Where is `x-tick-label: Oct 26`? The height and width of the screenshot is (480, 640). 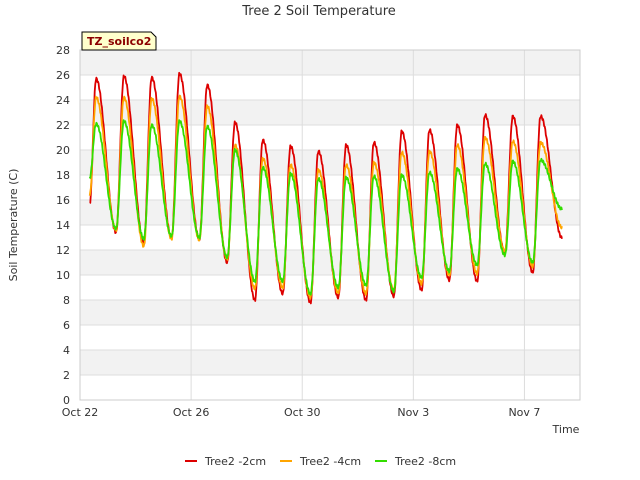 x-tick-label: Oct 26 is located at coordinates (191, 412).